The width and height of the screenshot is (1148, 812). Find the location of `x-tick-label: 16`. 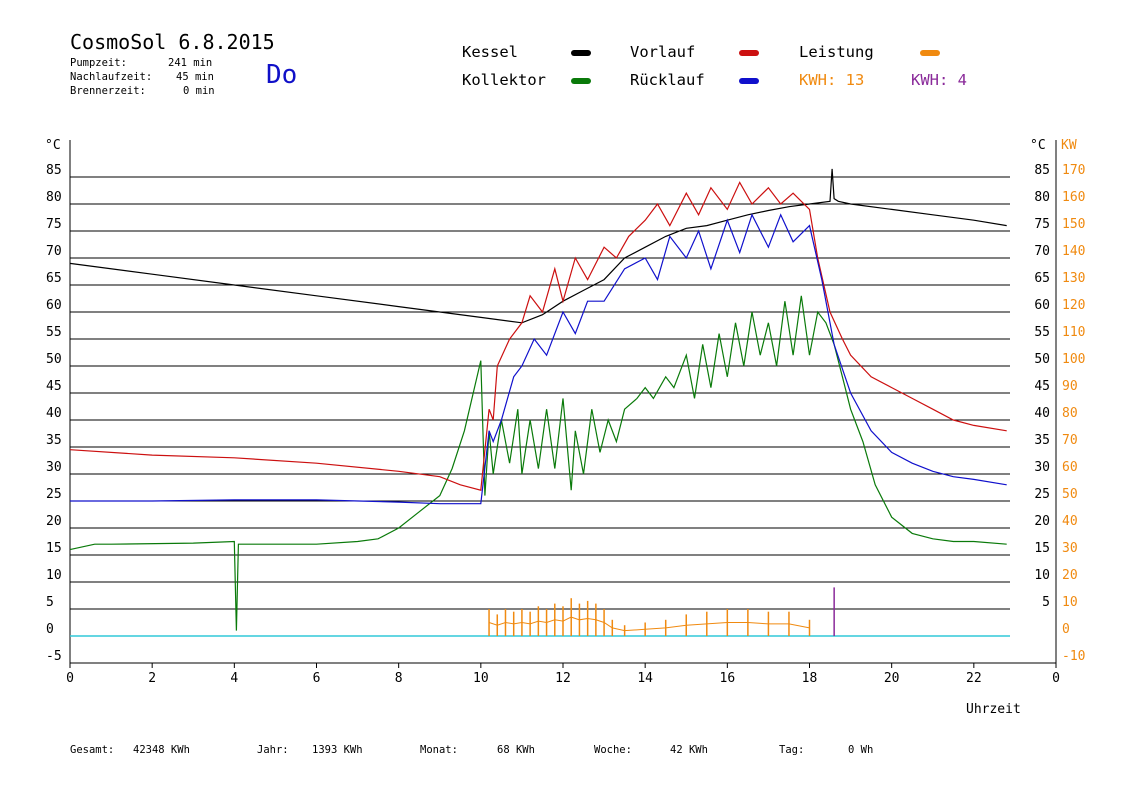

x-tick-label: 16 is located at coordinates (728, 678).